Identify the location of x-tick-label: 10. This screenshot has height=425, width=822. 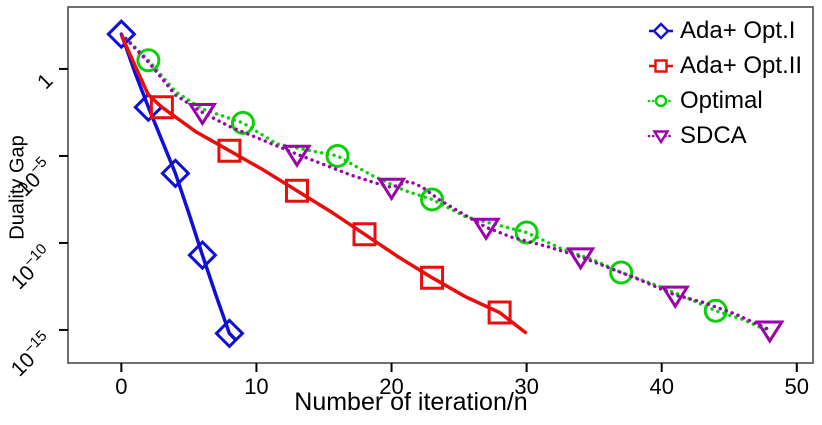
(256, 386).